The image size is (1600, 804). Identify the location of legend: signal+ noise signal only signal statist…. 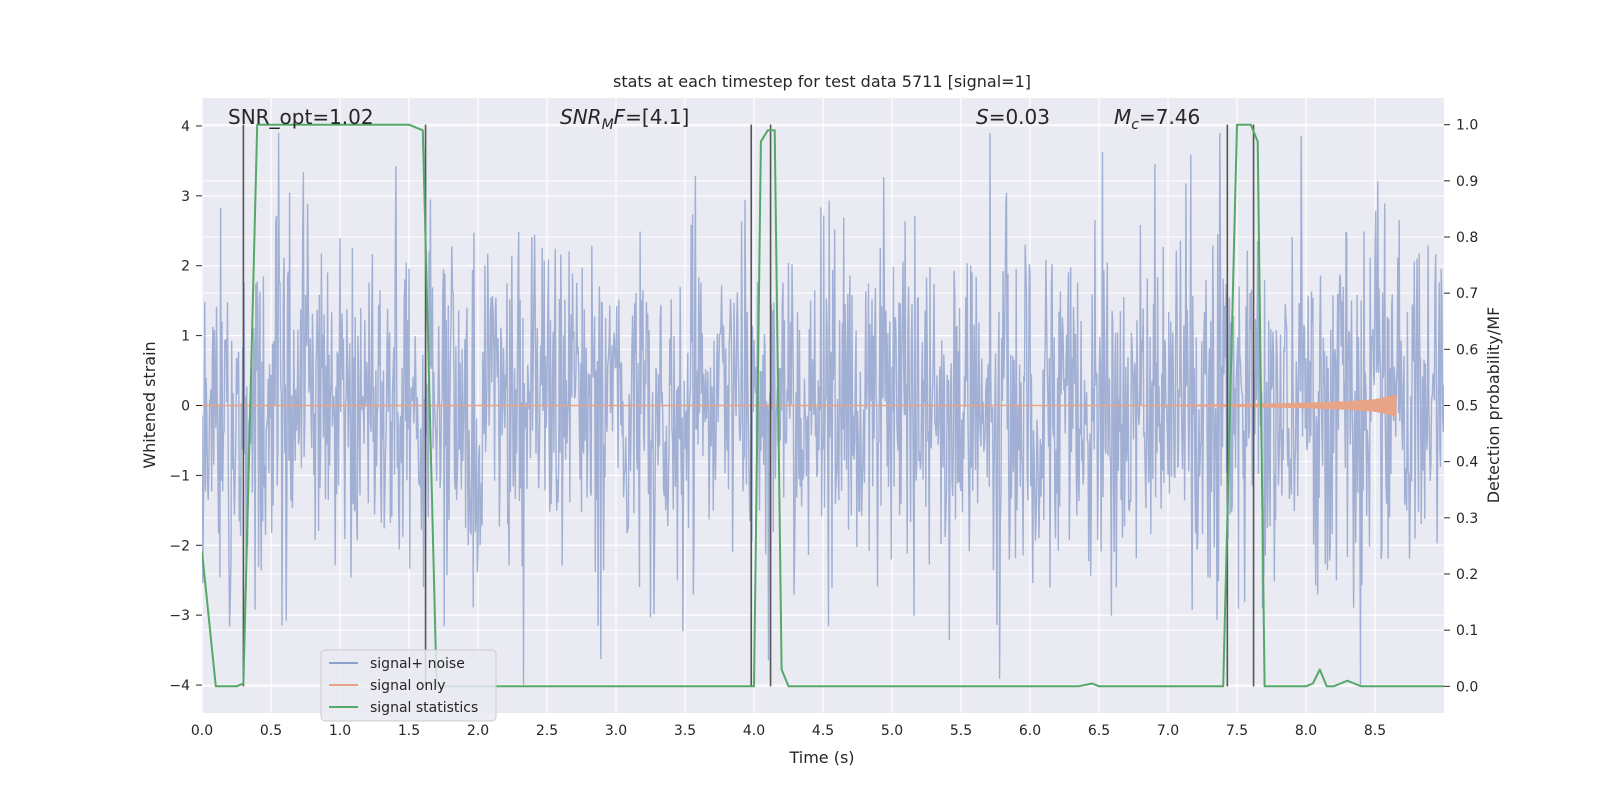
(408, 685).